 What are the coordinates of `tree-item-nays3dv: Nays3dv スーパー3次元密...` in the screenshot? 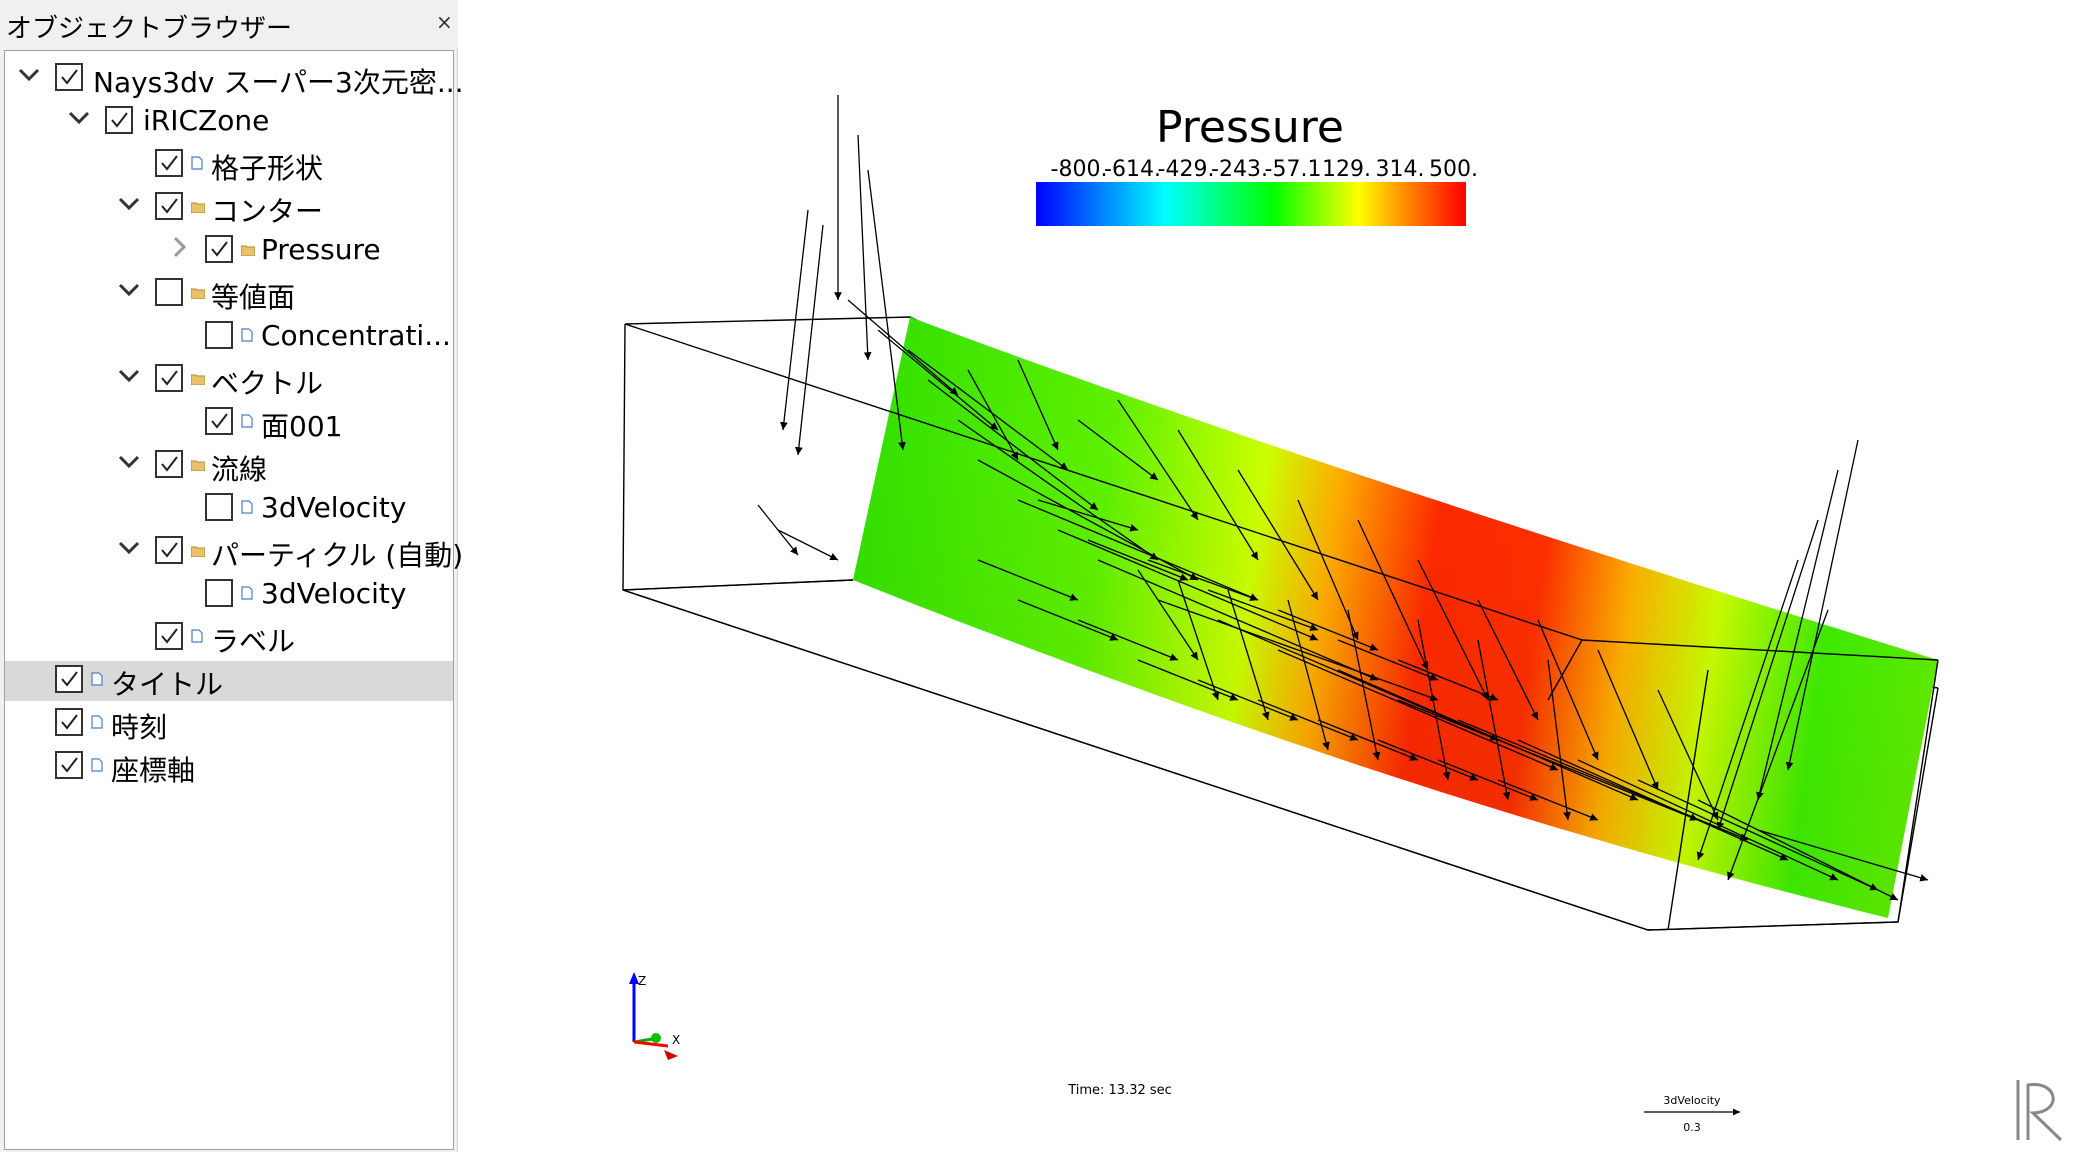 It's located at (234, 79).